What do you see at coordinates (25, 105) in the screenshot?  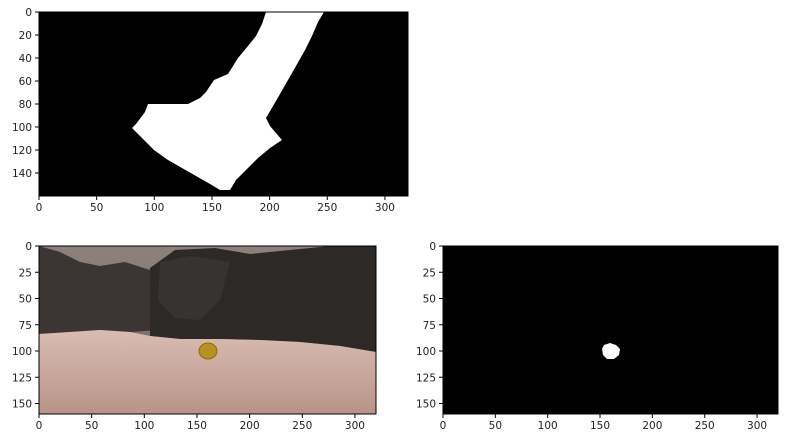 I see `y-tick-label: 80` at bounding box center [25, 105].